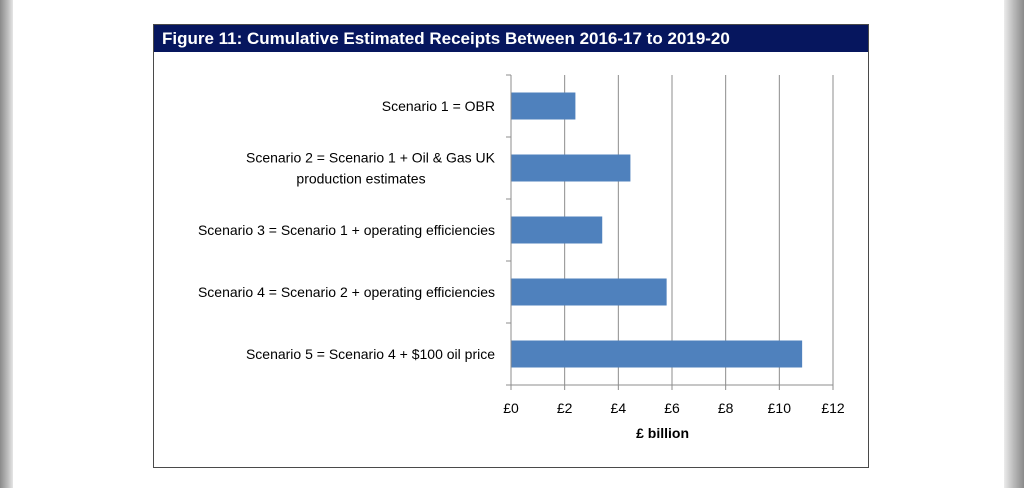  What do you see at coordinates (672, 408) in the screenshot?
I see `x-tick-label: £6` at bounding box center [672, 408].